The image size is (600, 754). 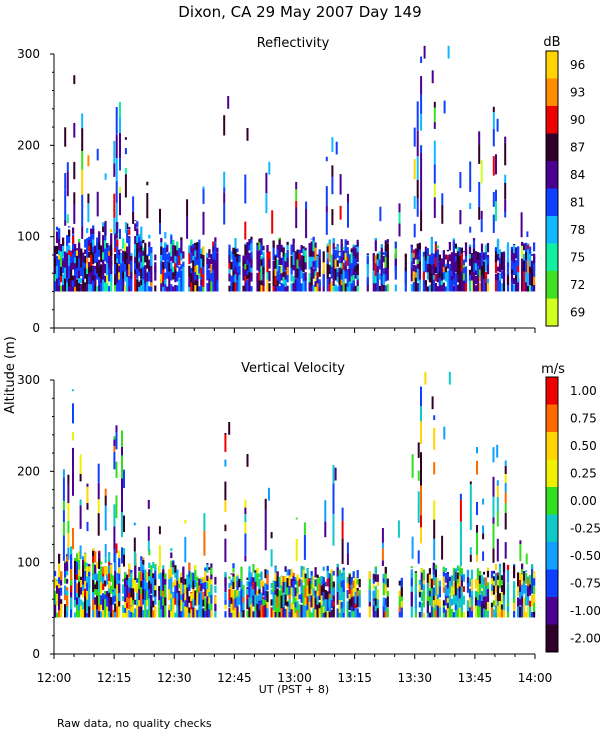 What do you see at coordinates (552, 175) in the screenshot?
I see `colorbar-swatch` at bounding box center [552, 175].